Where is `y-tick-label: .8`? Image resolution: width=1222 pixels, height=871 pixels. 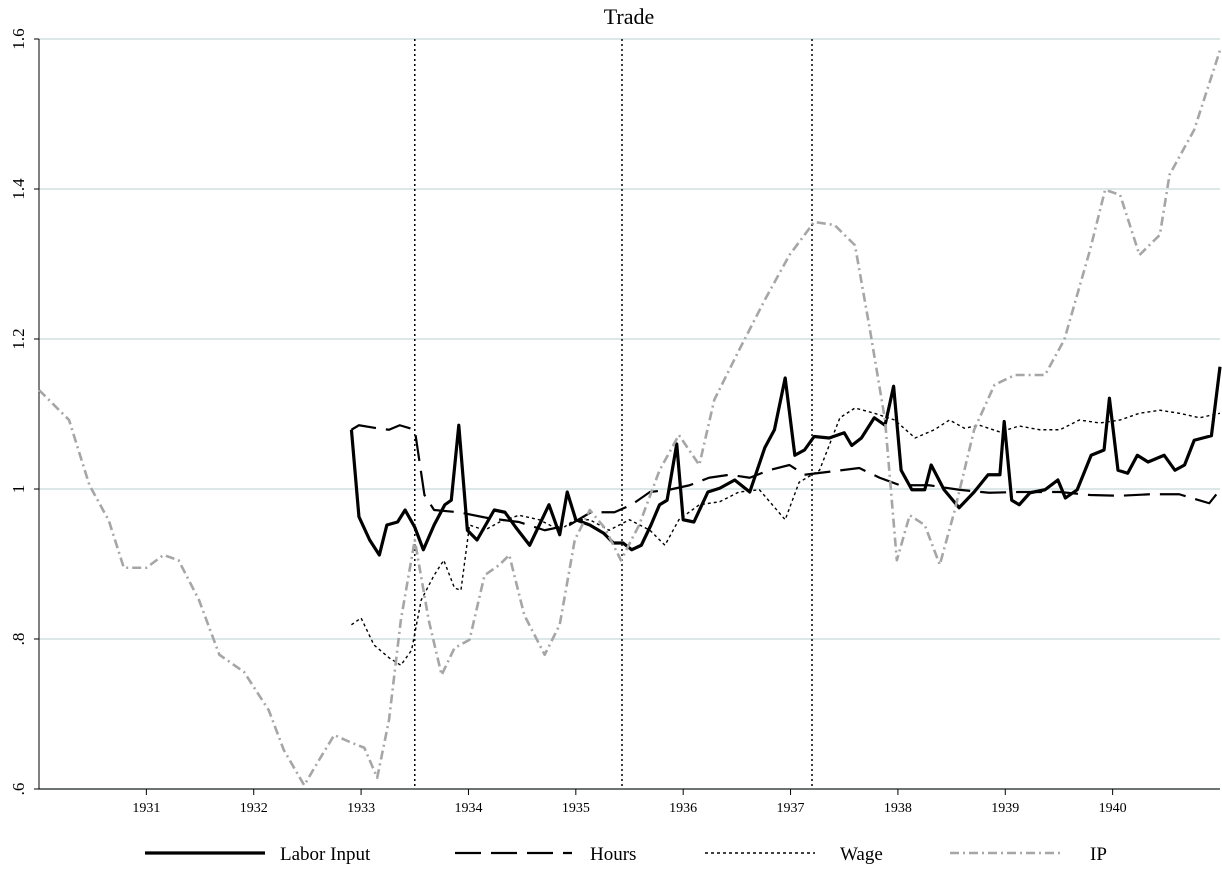 y-tick-label: .8 is located at coordinates (18, 639).